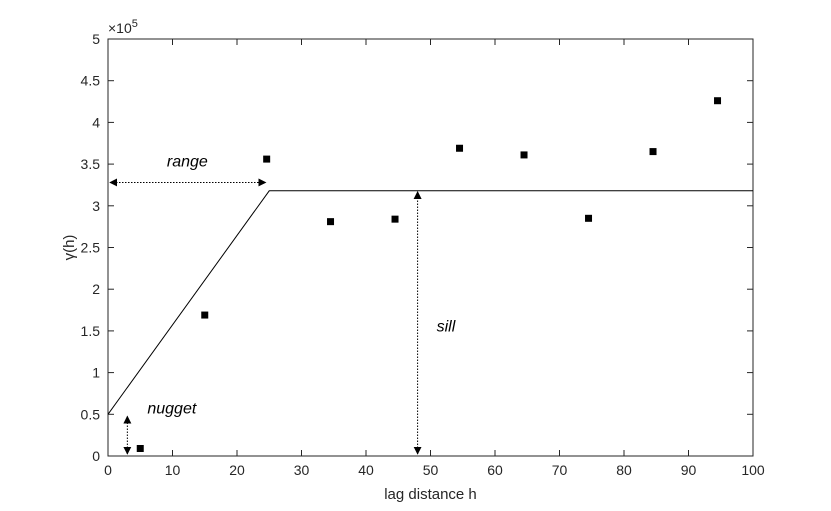 Image resolution: width=831 pixels, height=511 pixels. What do you see at coordinates (96, 206) in the screenshot?
I see `y-tick-label: 3` at bounding box center [96, 206].